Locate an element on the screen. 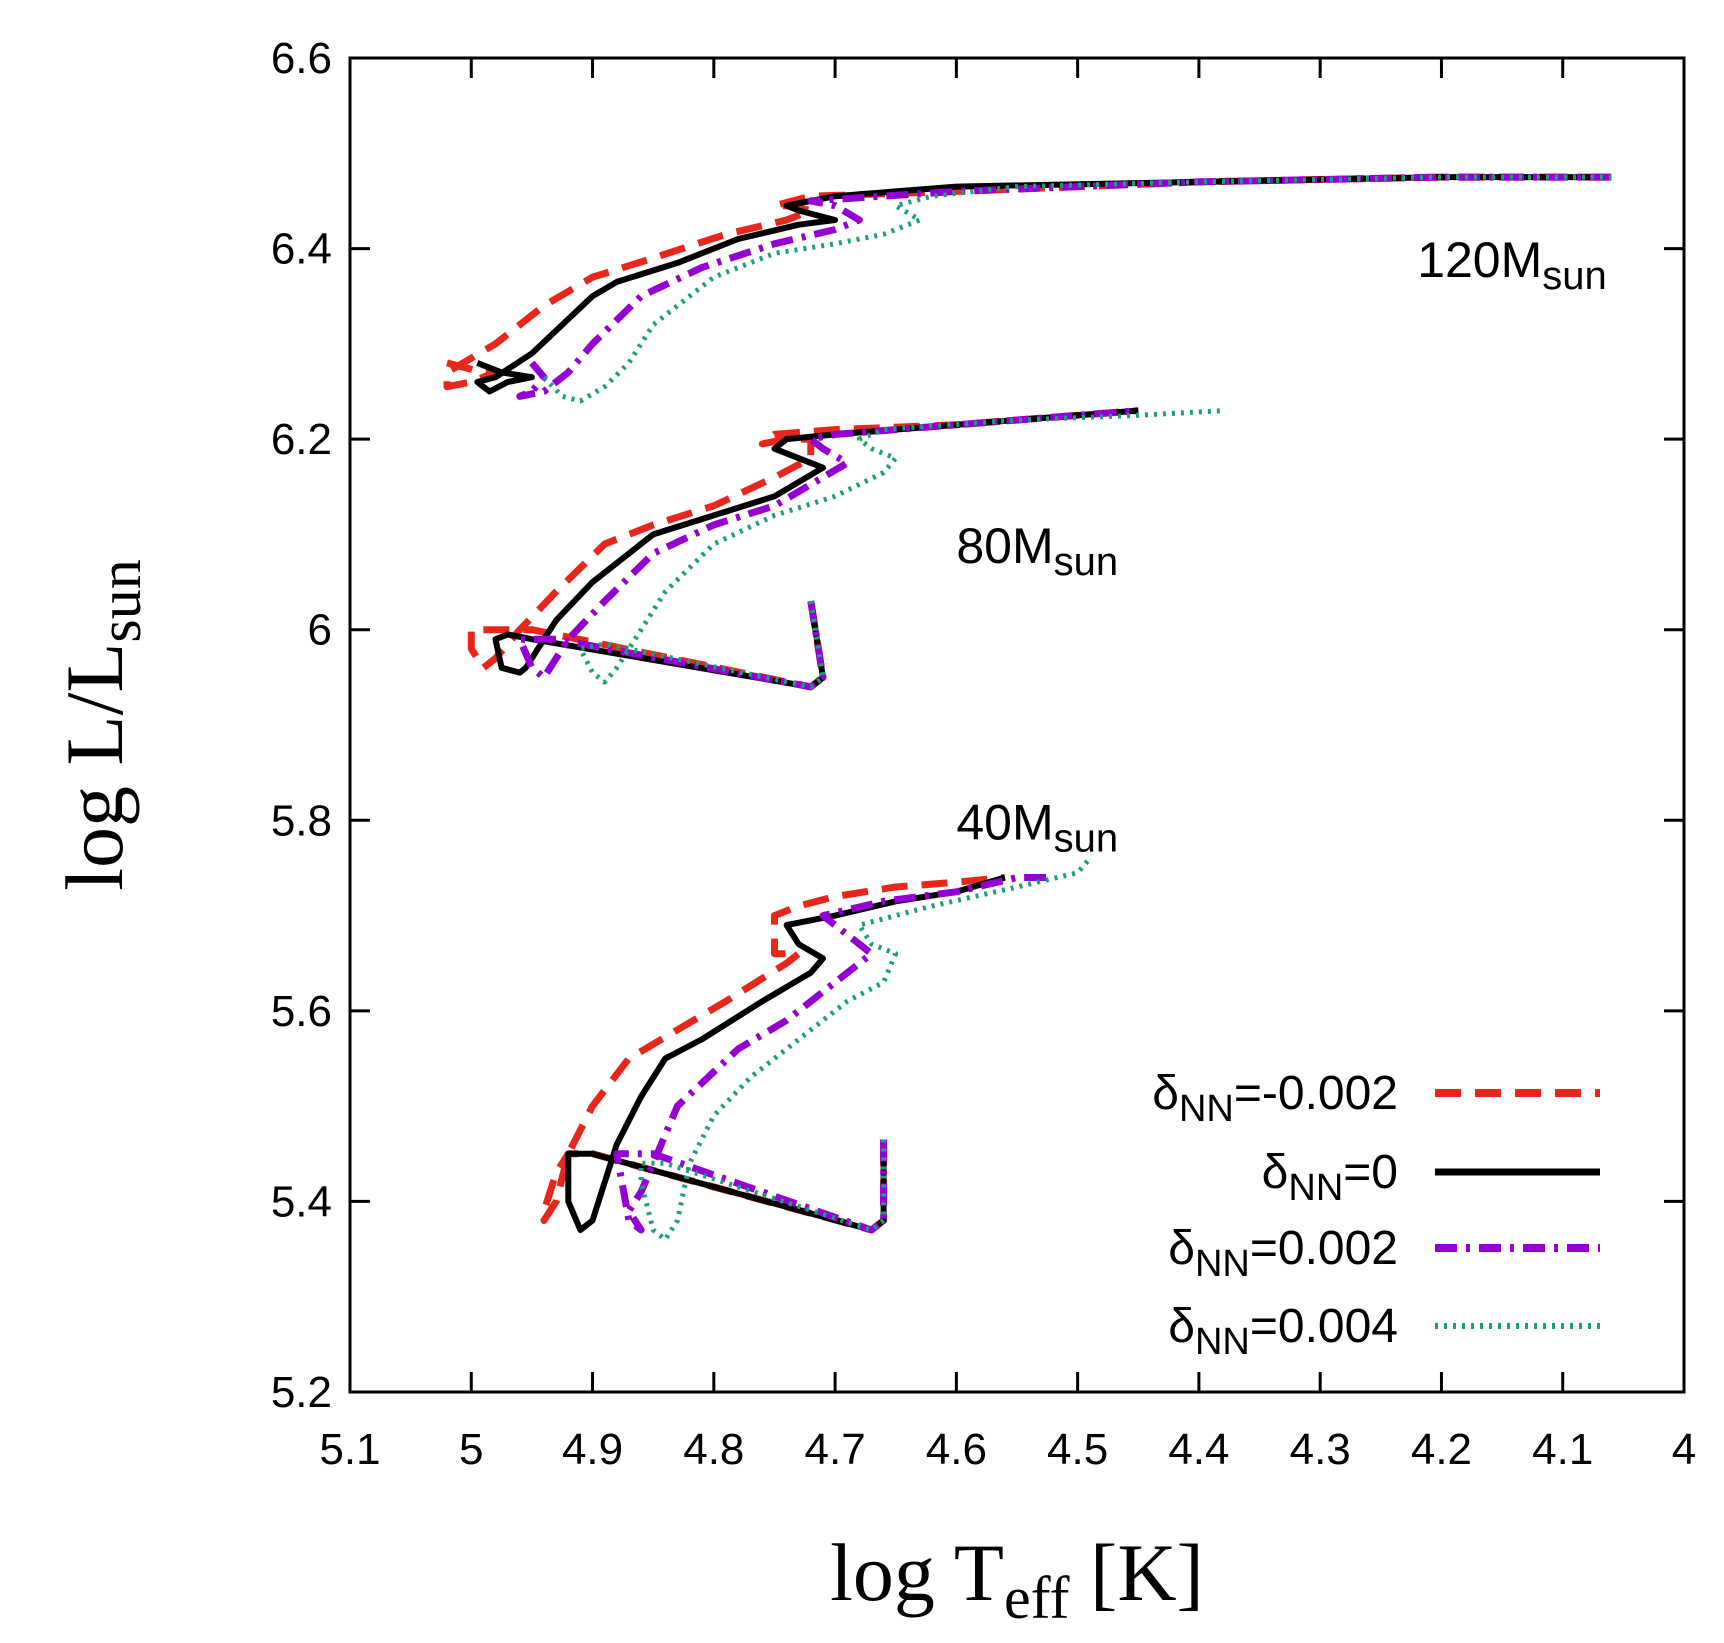 The image size is (1724, 1643). x-tick-label: 4.3 is located at coordinates (1320, 1449).